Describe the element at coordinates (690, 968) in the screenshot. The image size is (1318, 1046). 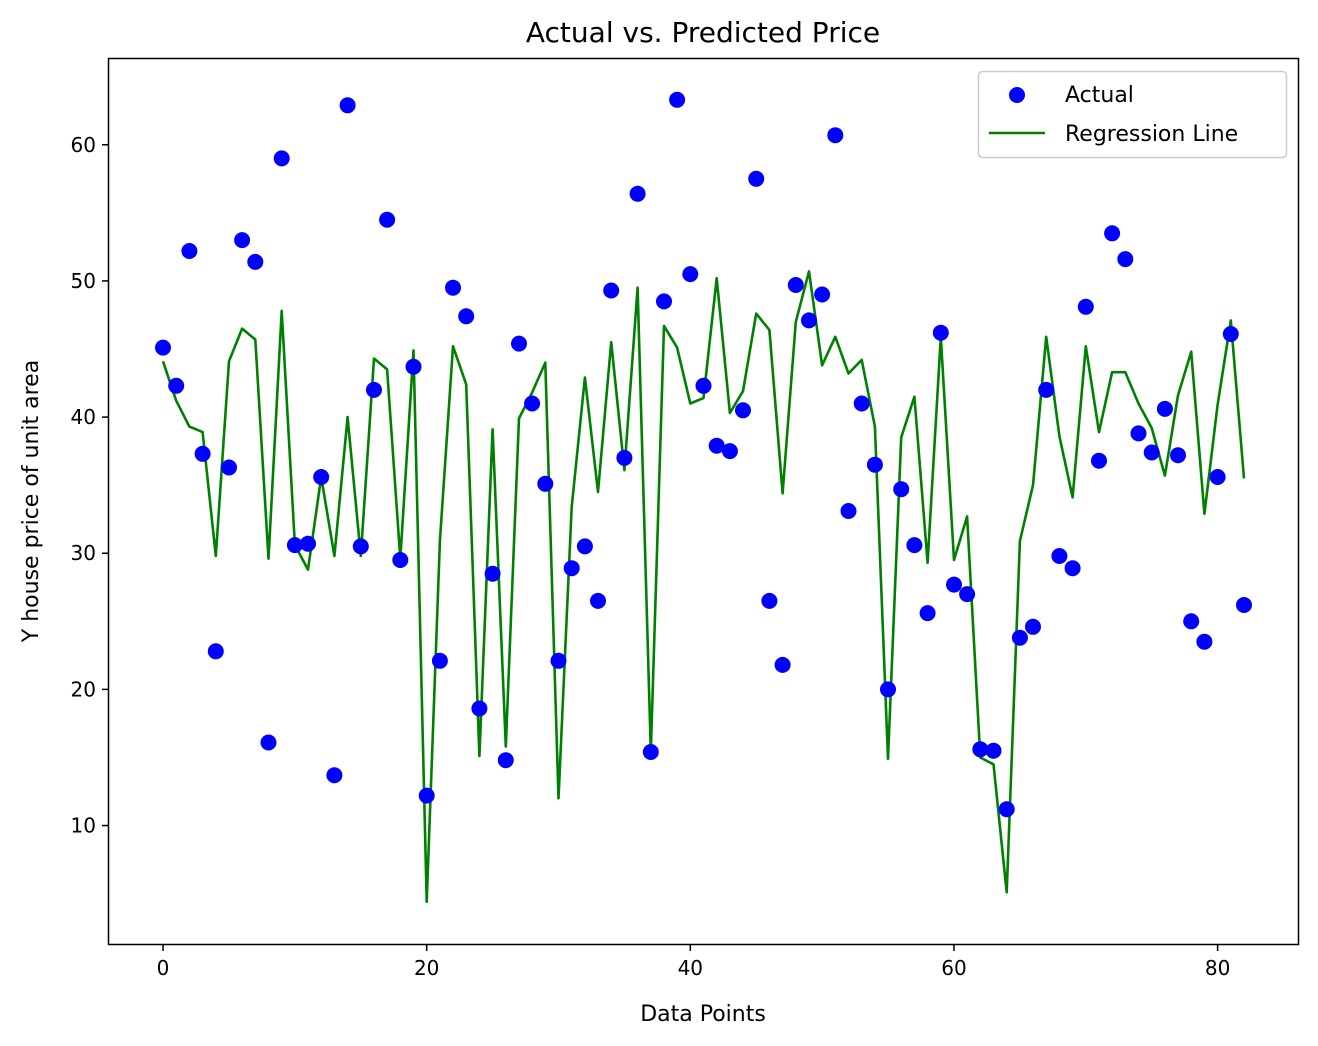
I see `x-tick-label: 40` at that location.